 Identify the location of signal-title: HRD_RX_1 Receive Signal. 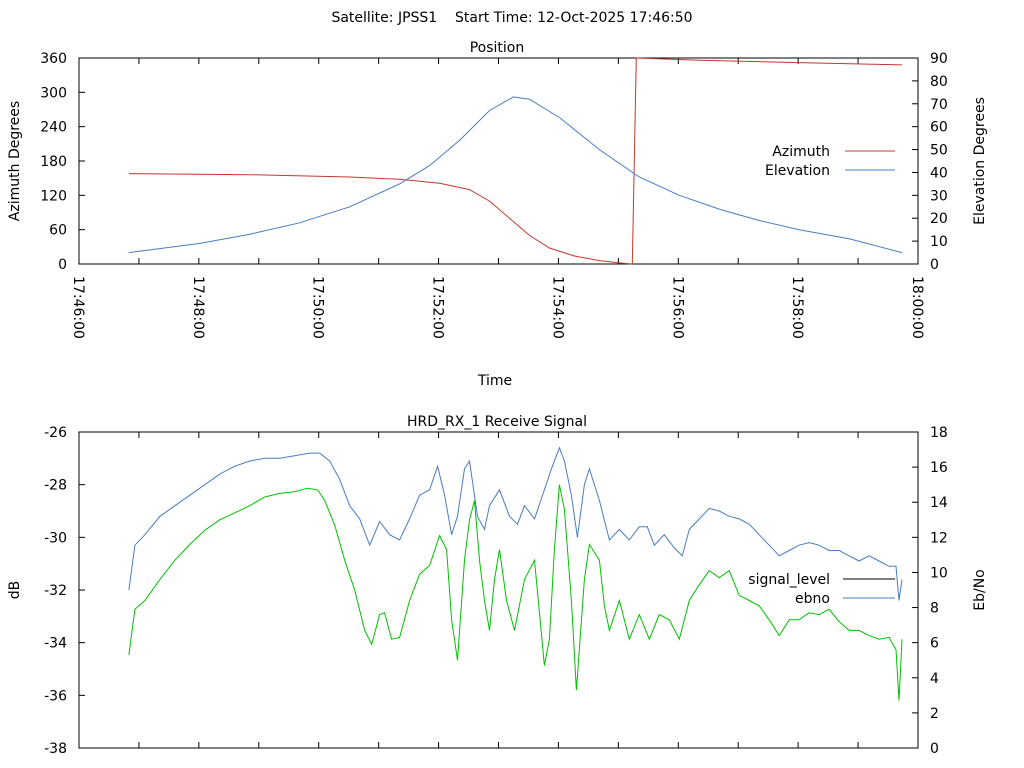
(497, 422).